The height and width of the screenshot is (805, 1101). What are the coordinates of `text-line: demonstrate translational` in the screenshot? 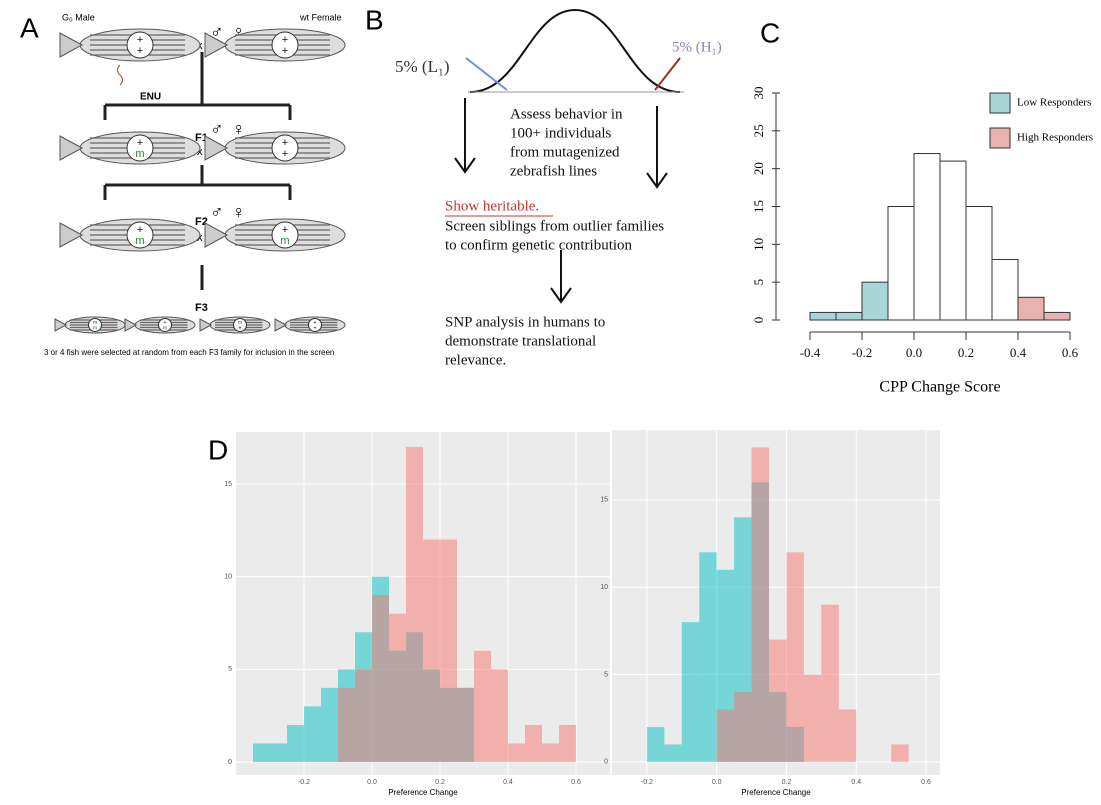 It's located at (520, 341).